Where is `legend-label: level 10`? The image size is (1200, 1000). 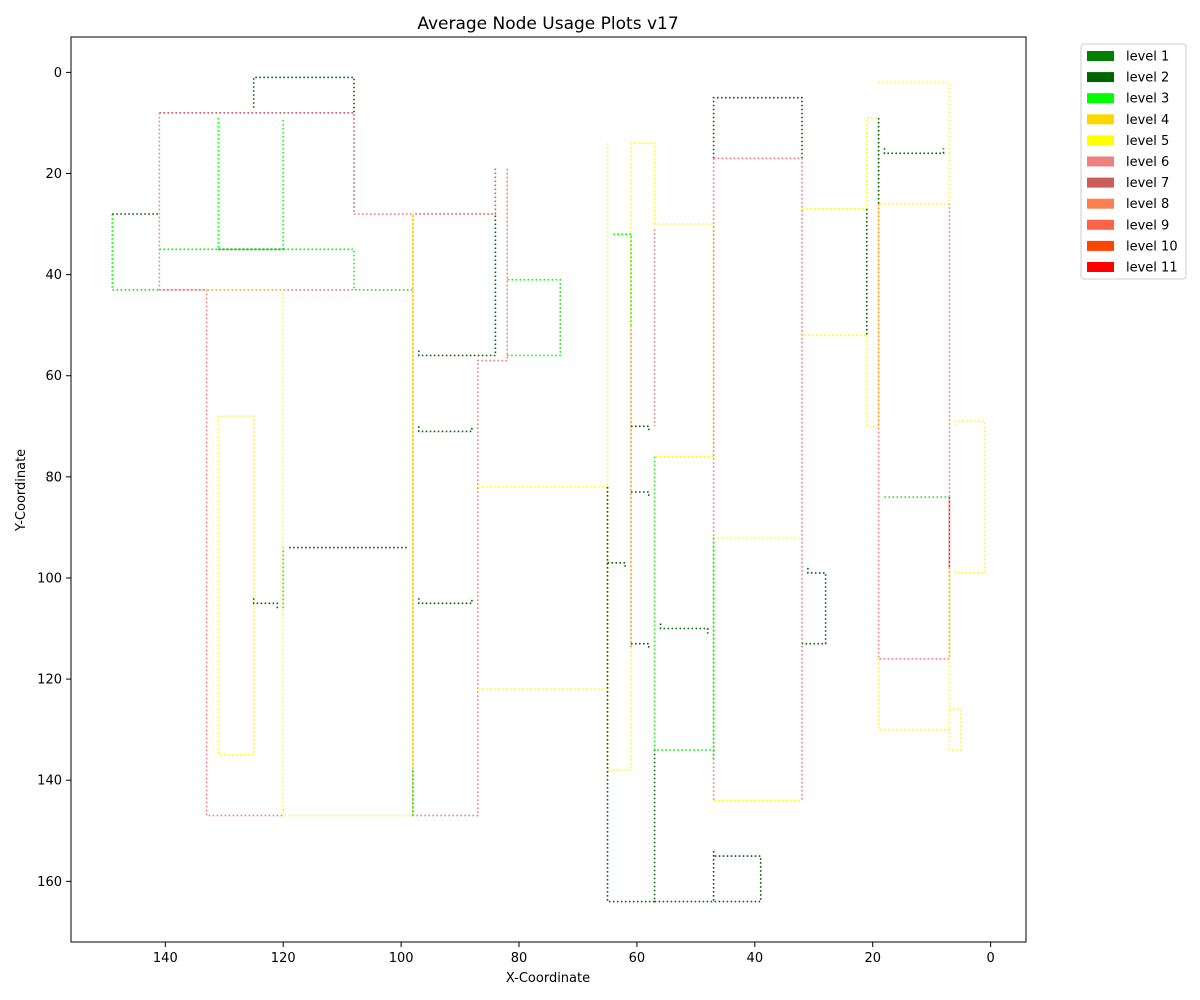 legend-label: level 10 is located at coordinates (1152, 246).